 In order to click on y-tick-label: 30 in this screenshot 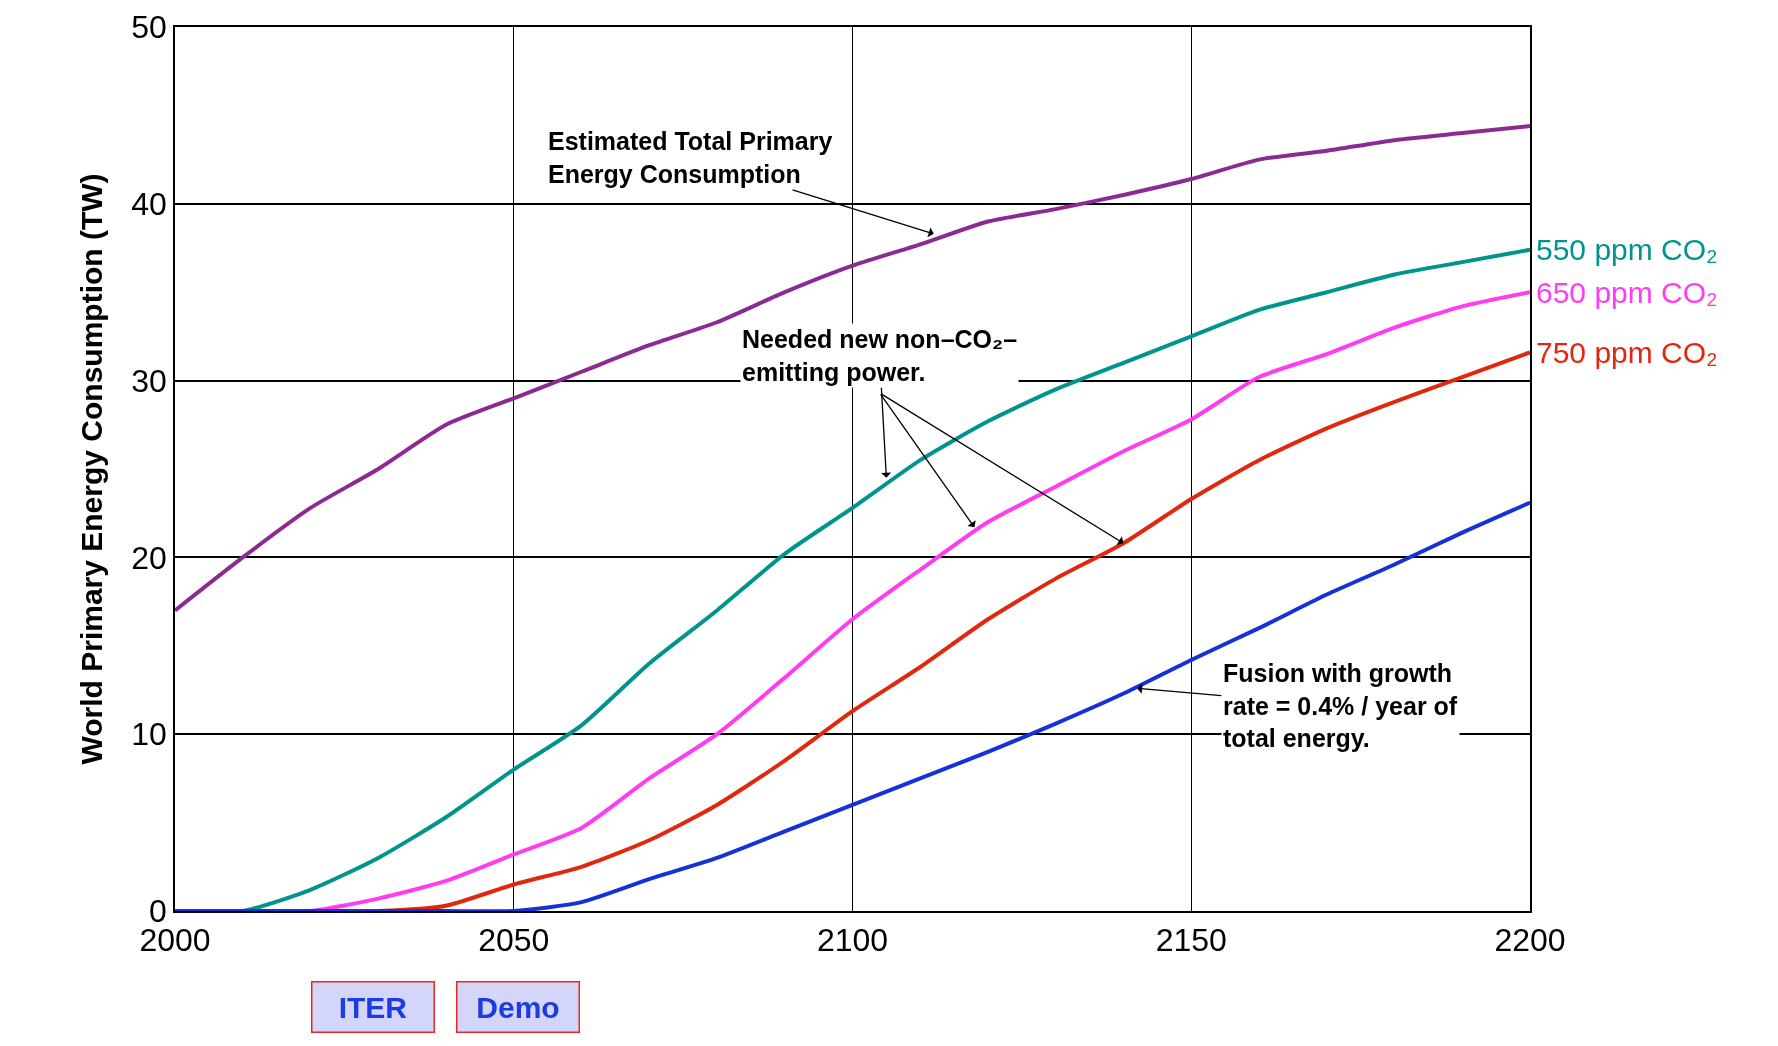, I will do `click(149, 380)`.